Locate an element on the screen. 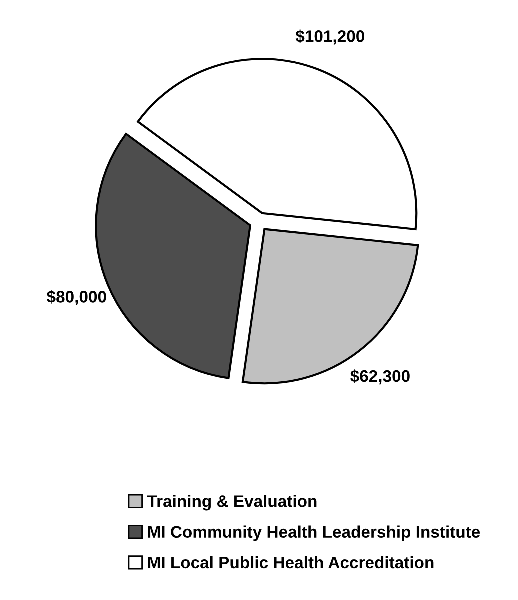  legend-label: MI Local Public Health Accreditation is located at coordinates (291, 562).